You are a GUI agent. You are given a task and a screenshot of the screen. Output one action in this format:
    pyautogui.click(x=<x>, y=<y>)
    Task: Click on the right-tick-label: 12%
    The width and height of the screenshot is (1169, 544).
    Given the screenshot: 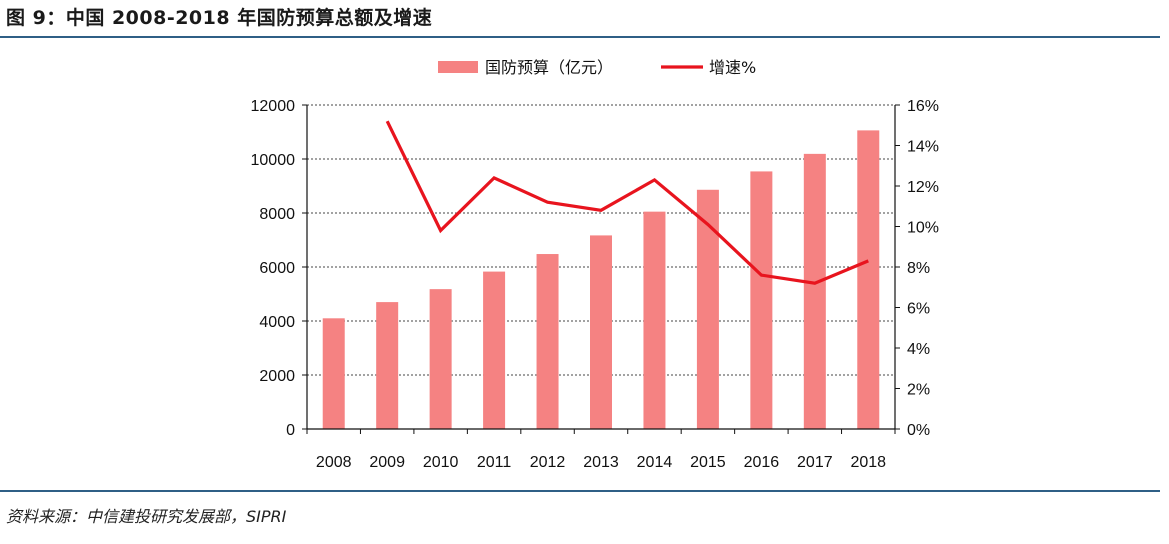 What is the action you would take?
    pyautogui.click(x=923, y=187)
    